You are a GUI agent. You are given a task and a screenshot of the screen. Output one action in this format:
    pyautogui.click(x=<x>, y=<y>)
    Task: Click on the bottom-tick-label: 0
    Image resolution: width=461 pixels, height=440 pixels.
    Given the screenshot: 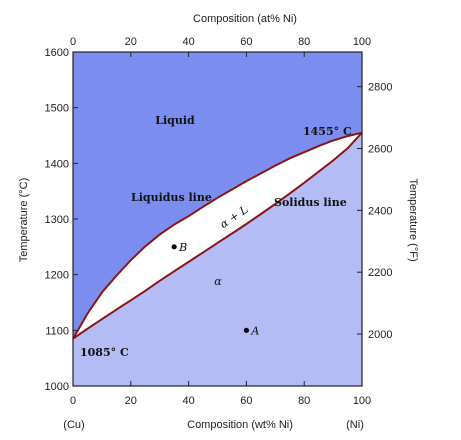 What is the action you would take?
    pyautogui.click(x=73, y=401)
    